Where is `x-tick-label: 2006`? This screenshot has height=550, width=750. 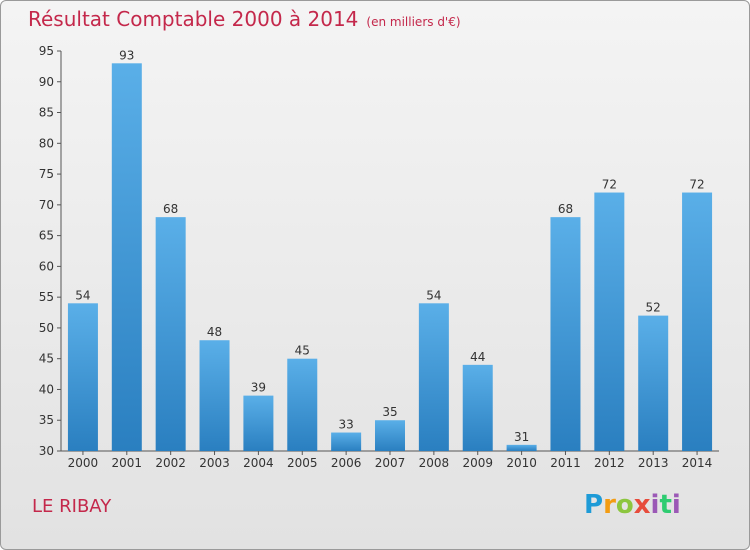 x-tick-label: 2006 is located at coordinates (346, 463).